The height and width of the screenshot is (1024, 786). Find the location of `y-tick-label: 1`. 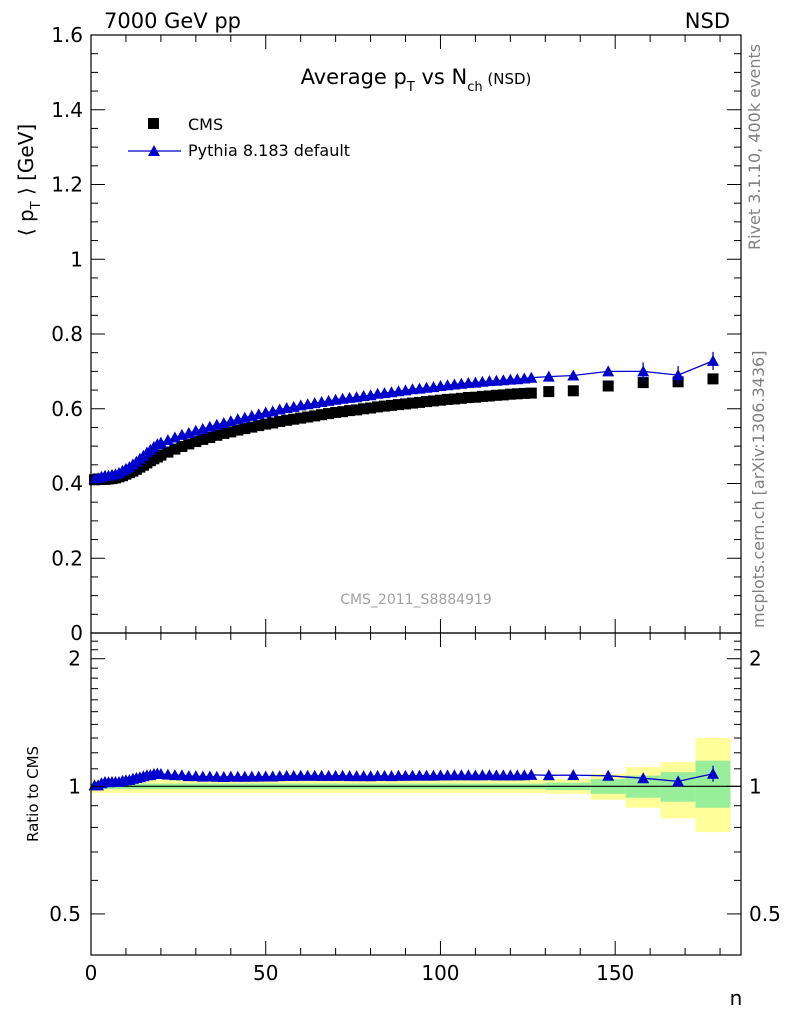

y-tick-label: 1 is located at coordinates (76, 259).